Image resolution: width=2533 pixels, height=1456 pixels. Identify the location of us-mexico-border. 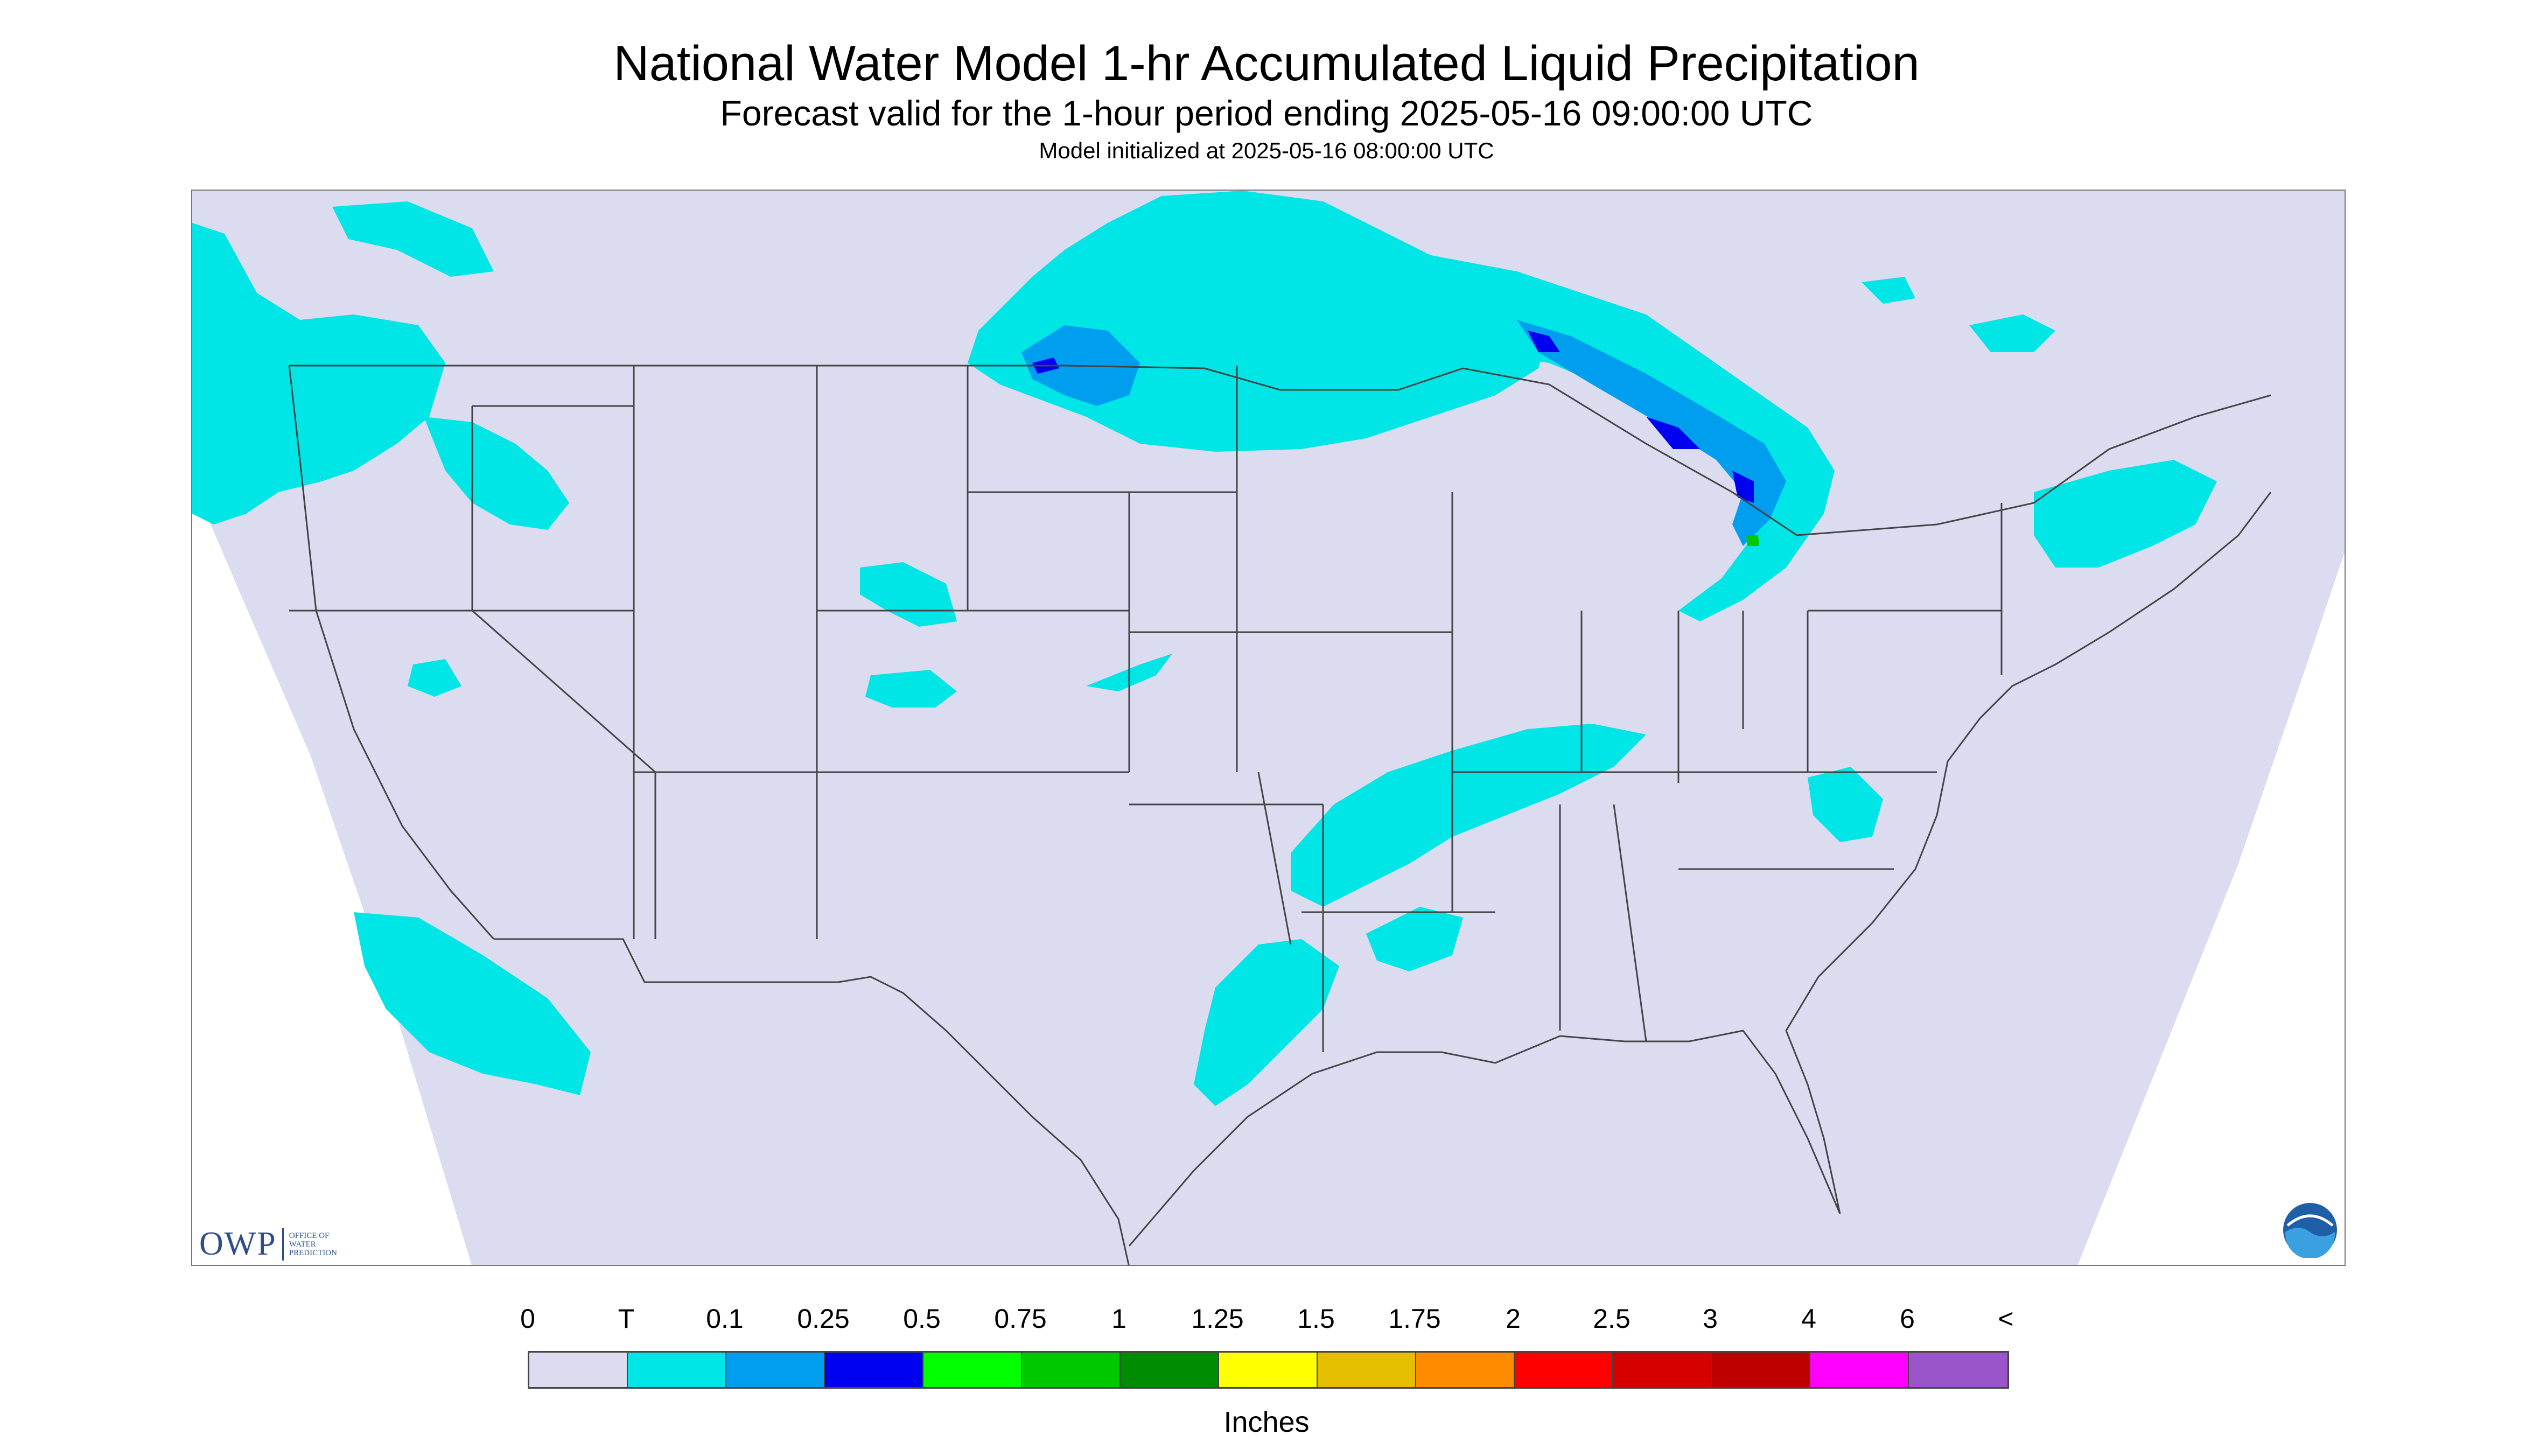
(812, 1101).